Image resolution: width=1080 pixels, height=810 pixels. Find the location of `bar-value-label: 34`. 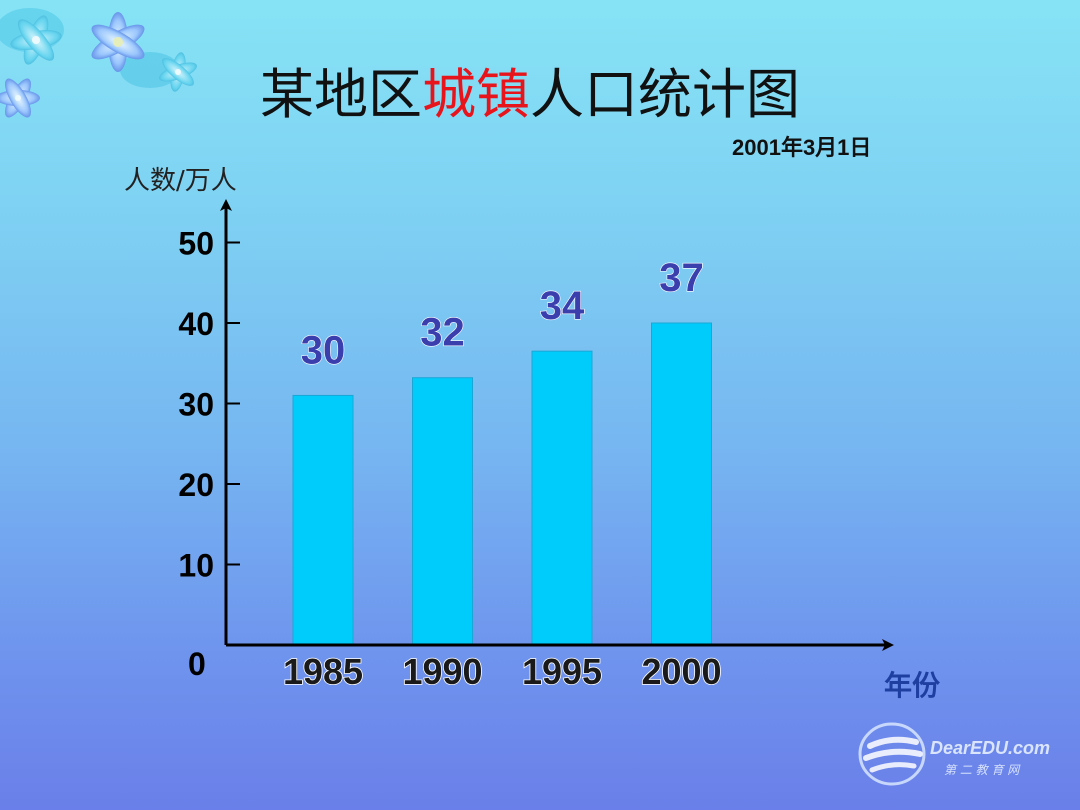

bar-value-label: 34 is located at coordinates (562, 306).